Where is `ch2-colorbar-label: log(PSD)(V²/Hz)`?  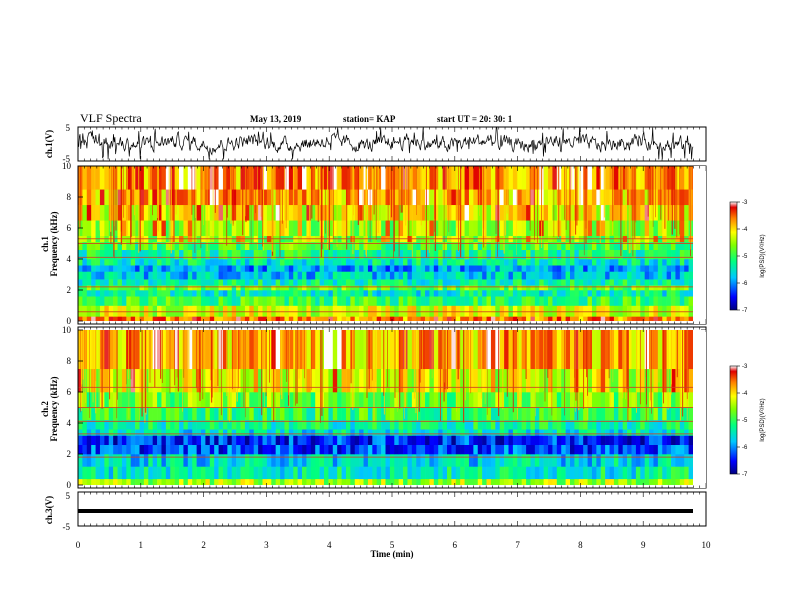 ch2-colorbar-label: log(PSD)(V²/Hz) is located at coordinates (763, 419).